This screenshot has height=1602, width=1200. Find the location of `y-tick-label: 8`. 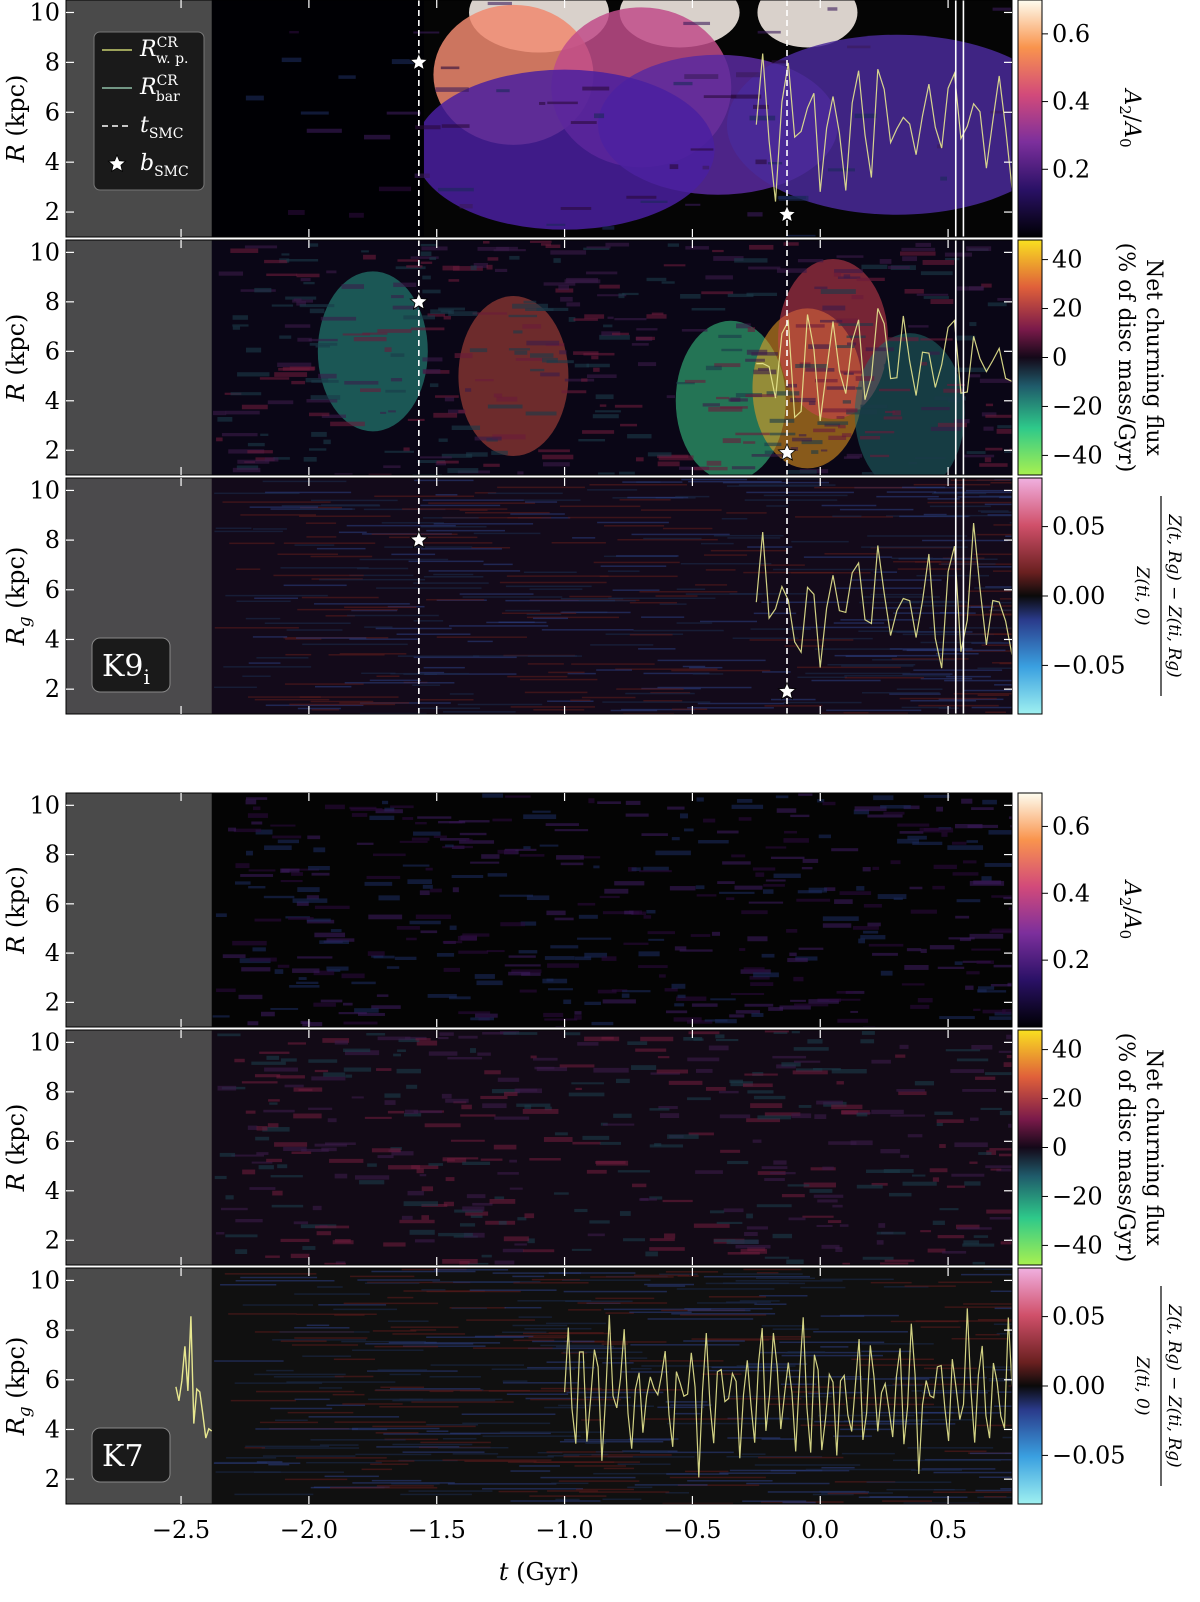

y-tick-label: 8 is located at coordinates (52, 302).